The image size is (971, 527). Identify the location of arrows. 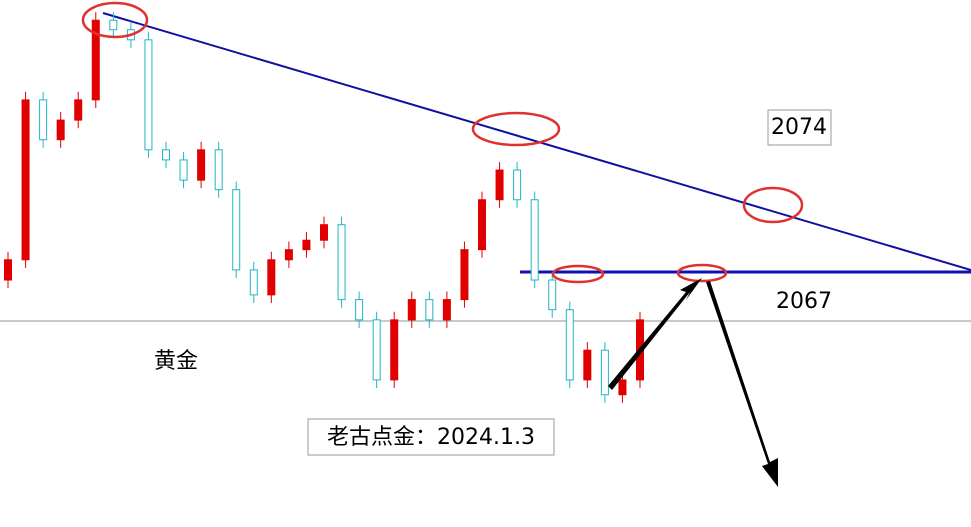
(693, 382).